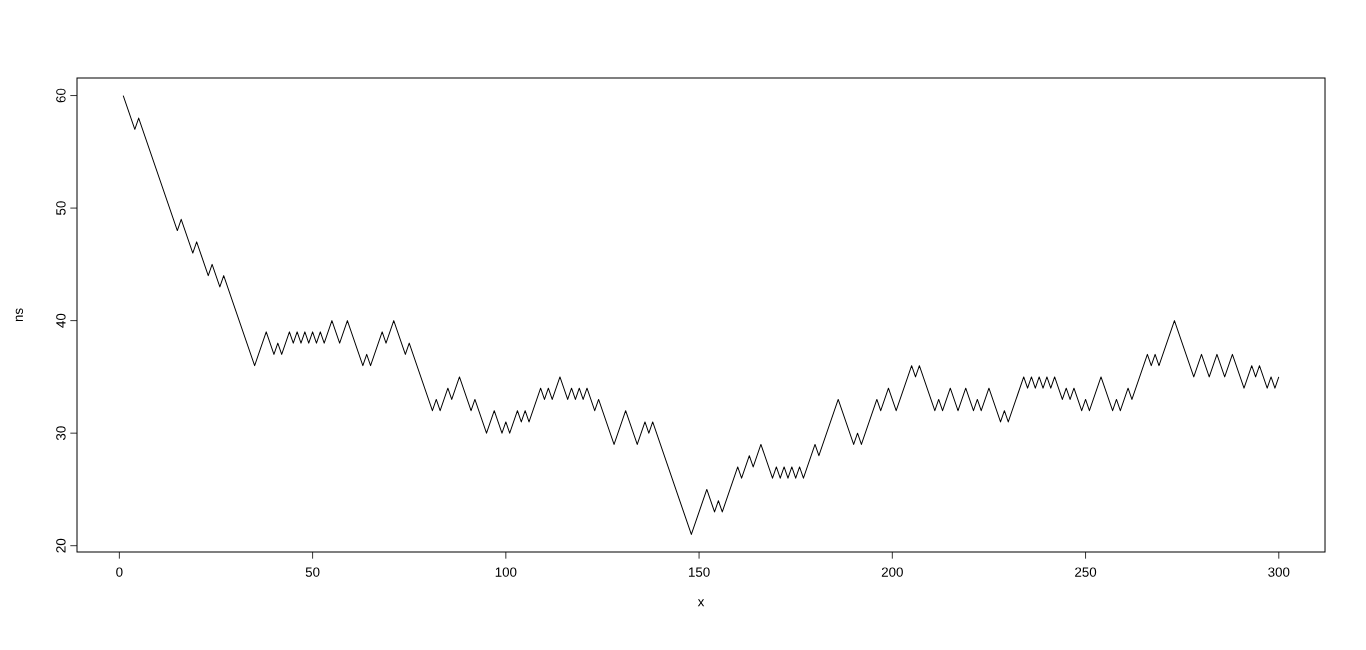  What do you see at coordinates (506, 572) in the screenshot?
I see `x-tick-label: 100` at bounding box center [506, 572].